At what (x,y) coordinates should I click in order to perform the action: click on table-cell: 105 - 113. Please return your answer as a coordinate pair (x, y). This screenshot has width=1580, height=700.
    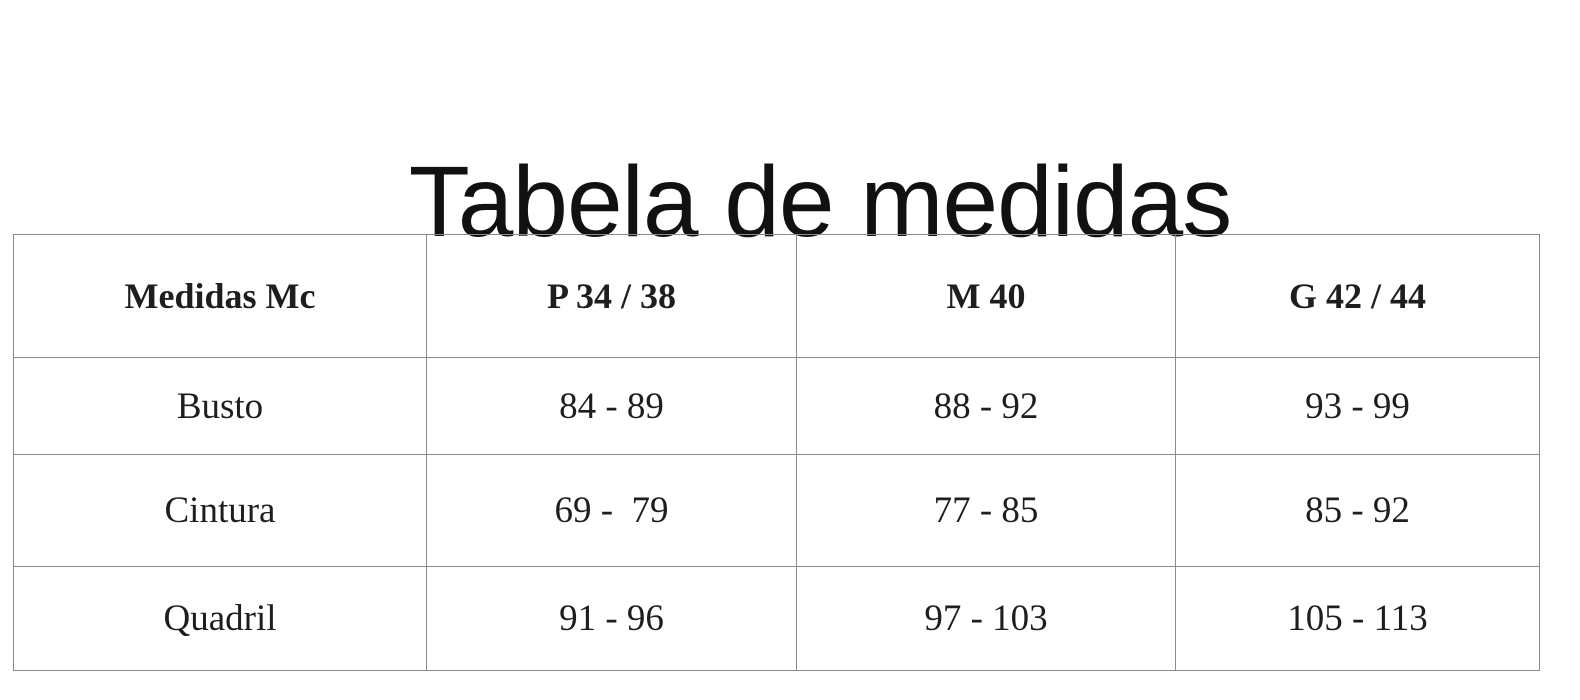
    Looking at the image, I should click on (1357, 618).